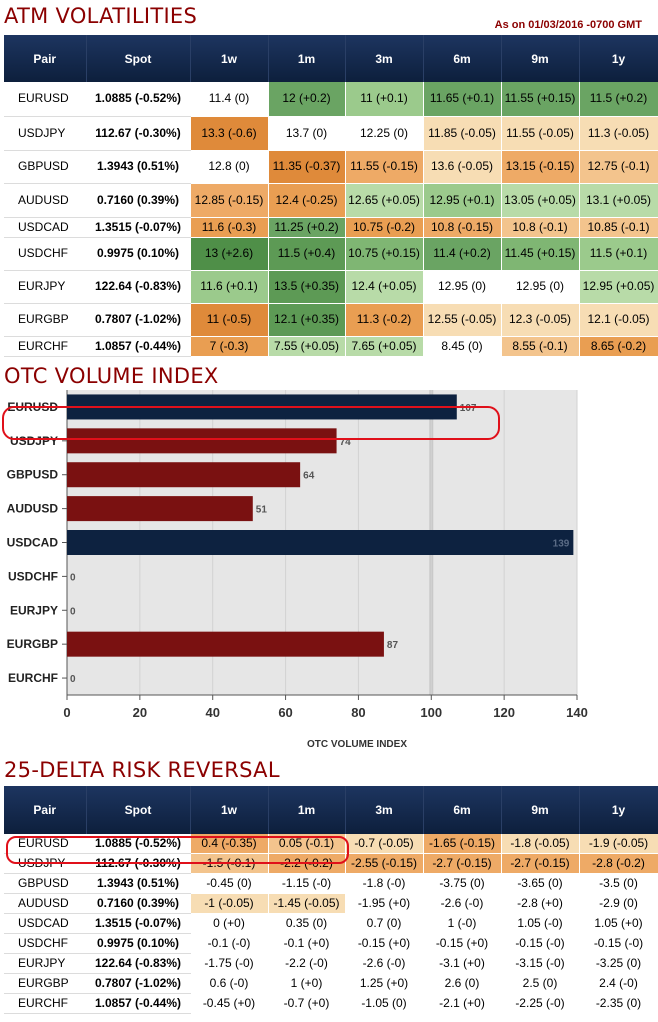 The height and width of the screenshot is (1022, 658). I want to click on value-cell: 13.15 (-0.15), so click(540, 167).